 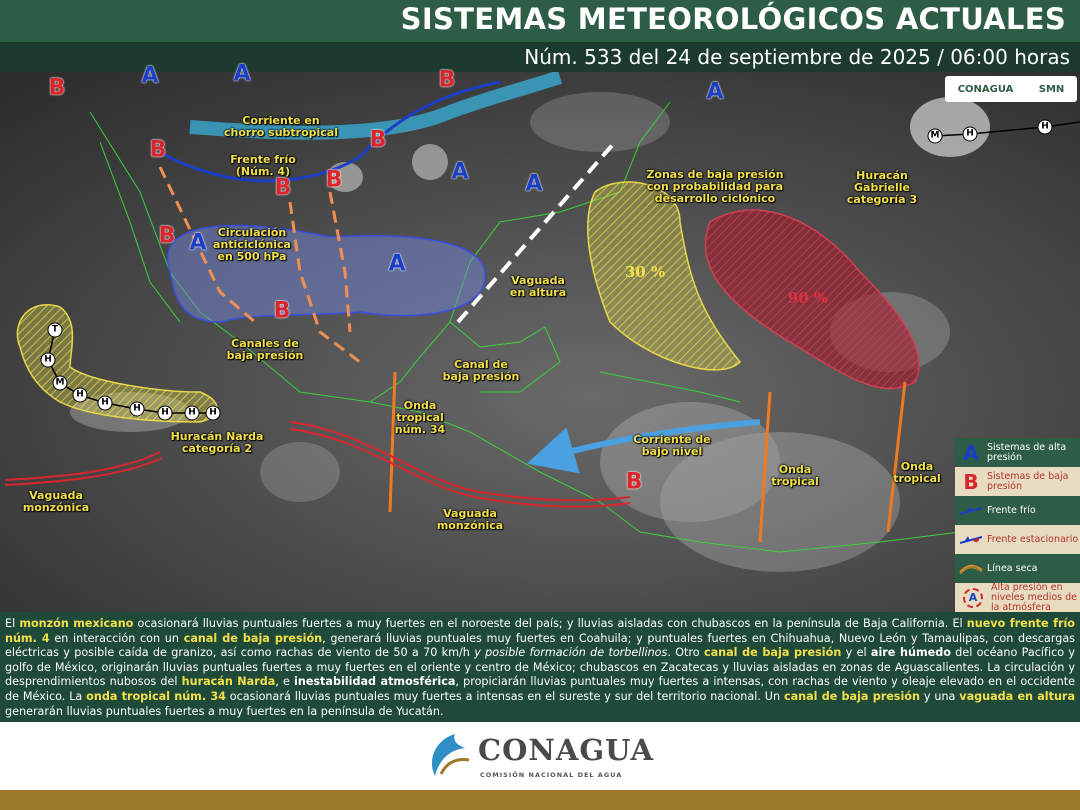 What do you see at coordinates (856, 653) in the screenshot?
I see `bulletin-text: y el` at bounding box center [856, 653].